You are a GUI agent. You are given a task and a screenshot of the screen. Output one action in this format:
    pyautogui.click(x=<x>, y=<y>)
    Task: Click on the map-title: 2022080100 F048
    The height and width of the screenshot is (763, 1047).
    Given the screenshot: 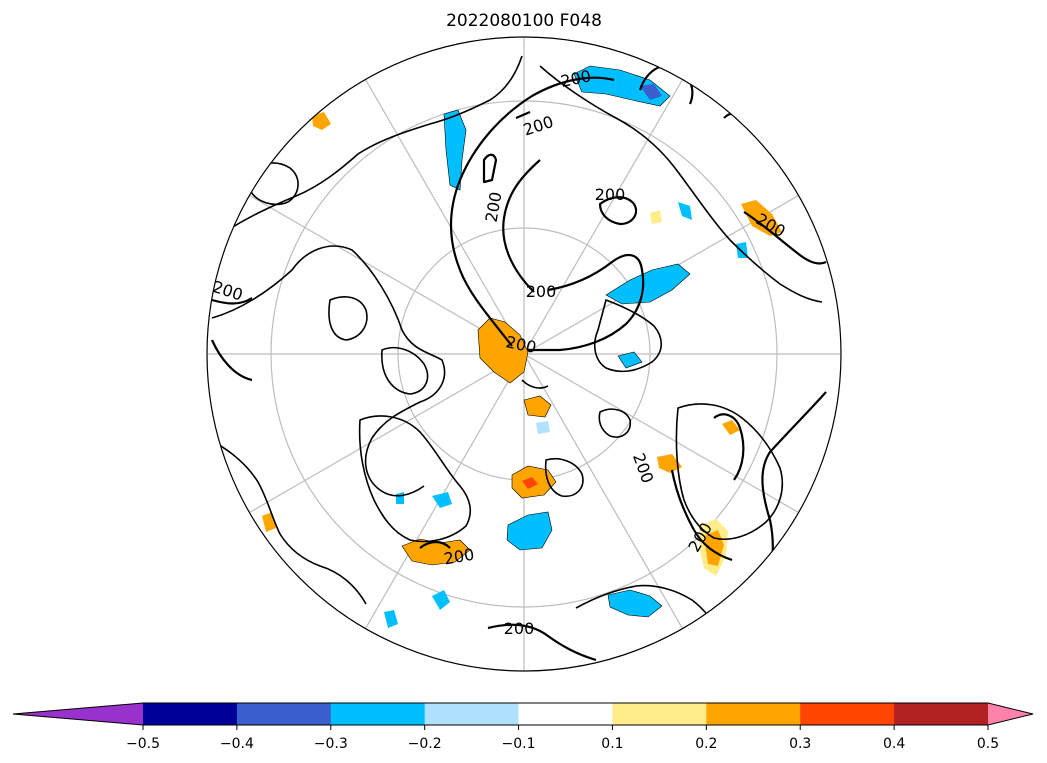 What is the action you would take?
    pyautogui.click(x=524, y=21)
    